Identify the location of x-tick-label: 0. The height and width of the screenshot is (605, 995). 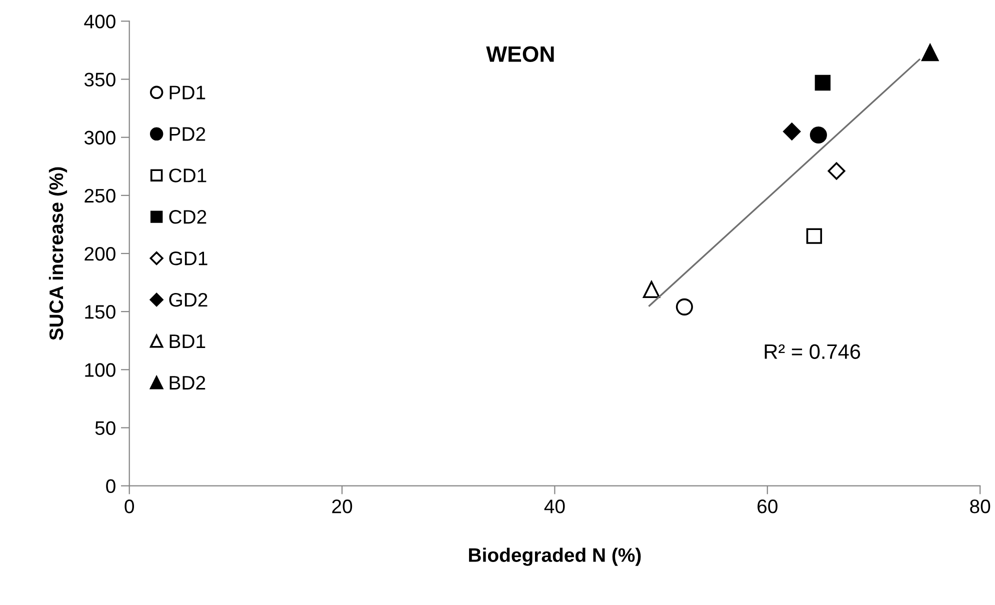
(129, 507).